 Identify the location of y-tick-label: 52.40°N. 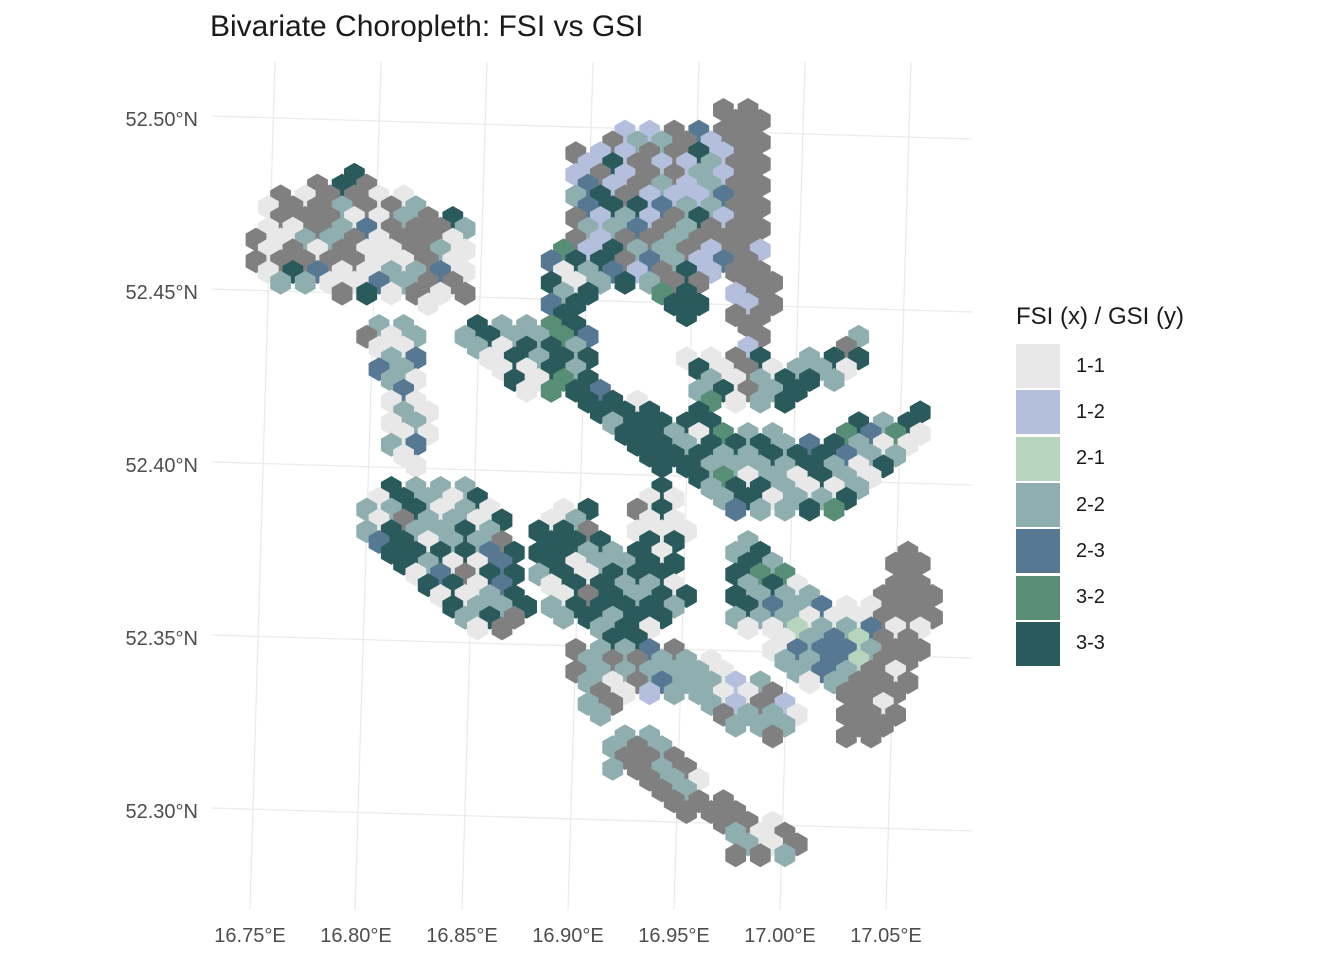
(162, 466).